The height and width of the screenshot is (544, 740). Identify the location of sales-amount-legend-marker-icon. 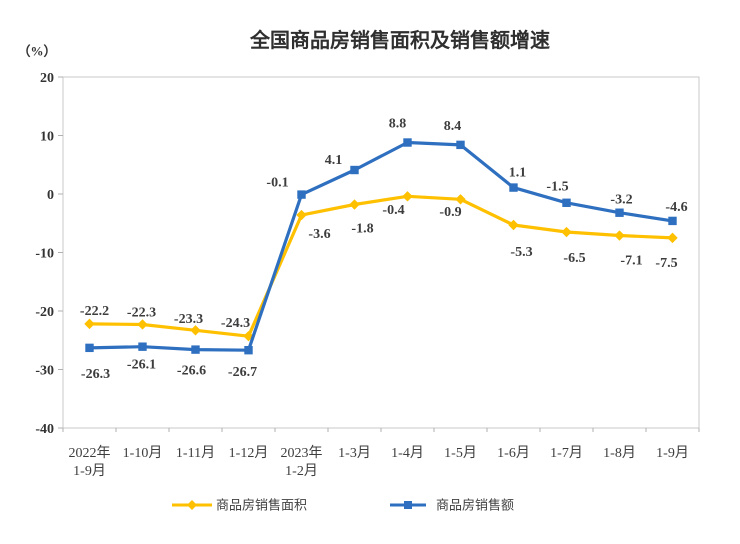
(408, 505).